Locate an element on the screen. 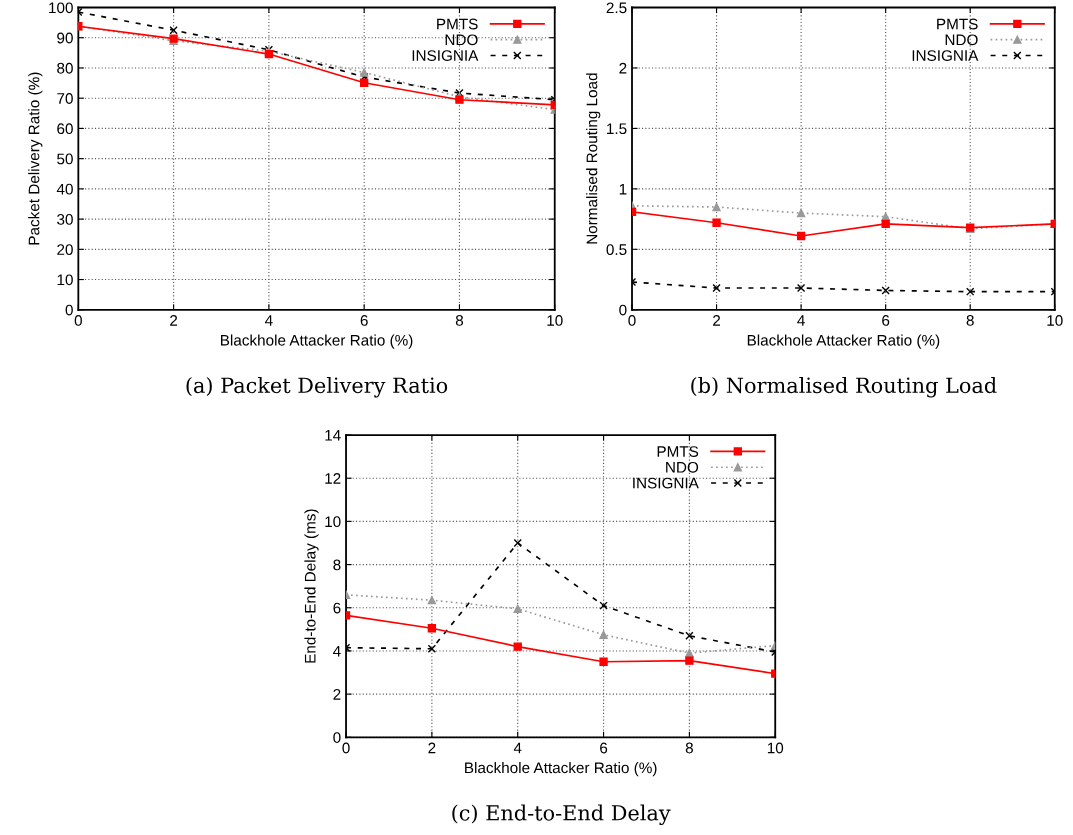  y-tick-label: 12 is located at coordinates (333, 478).